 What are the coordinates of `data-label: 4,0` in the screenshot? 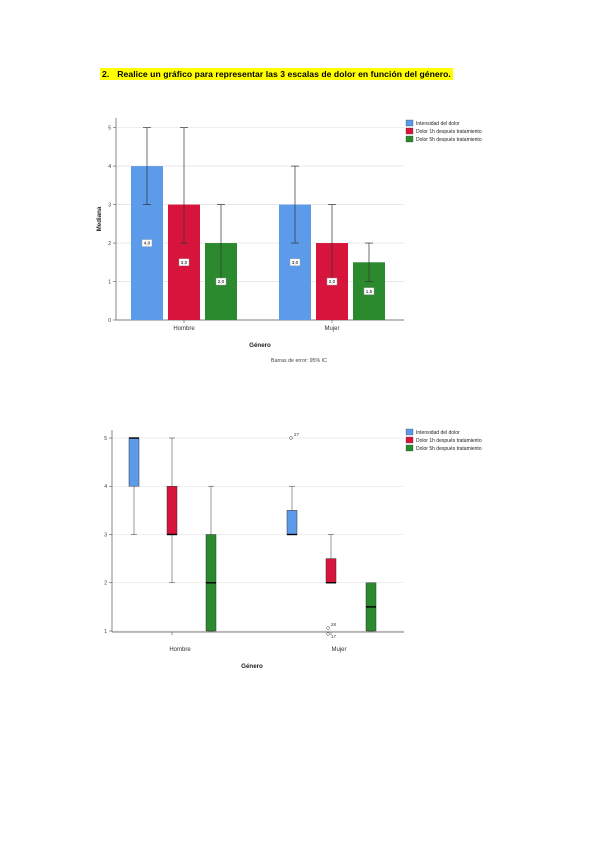 It's located at (147, 243).